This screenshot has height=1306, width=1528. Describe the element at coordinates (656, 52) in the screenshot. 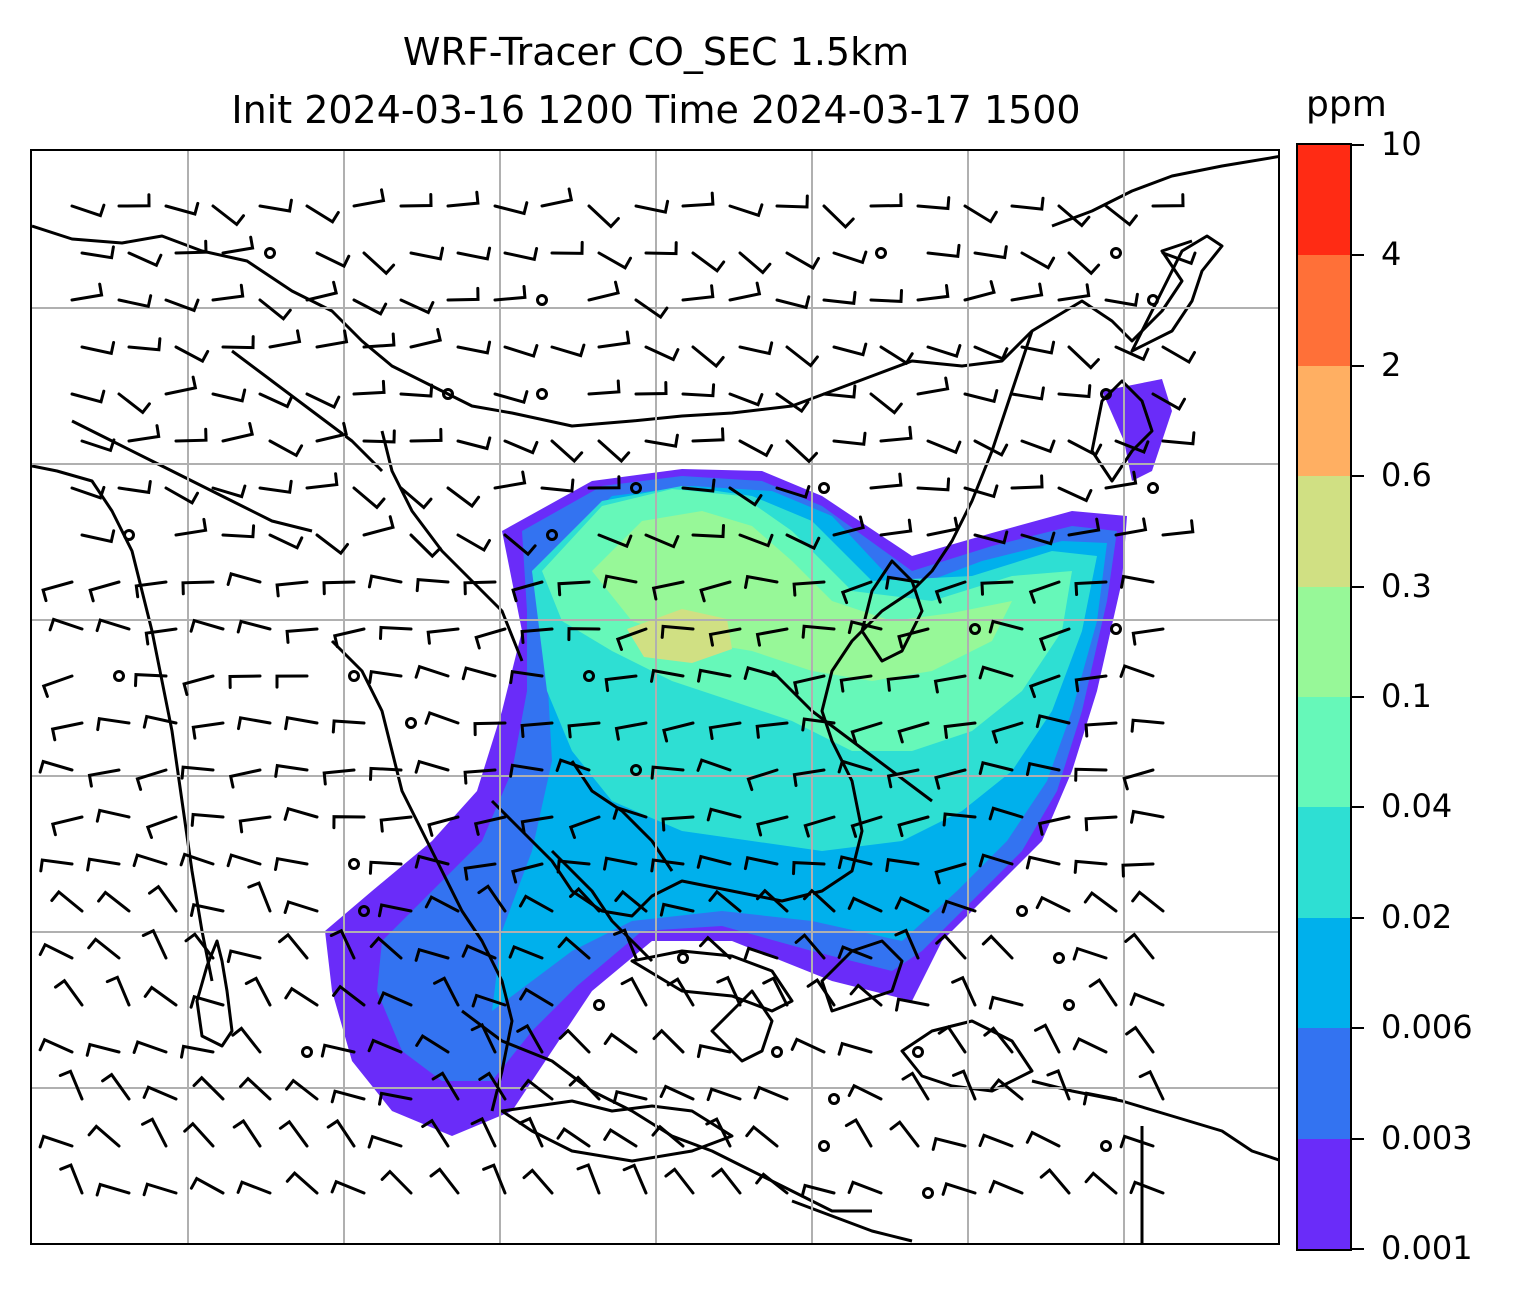

I see `map-title: WRF-Tracer CO_SEC 1.5km` at that location.